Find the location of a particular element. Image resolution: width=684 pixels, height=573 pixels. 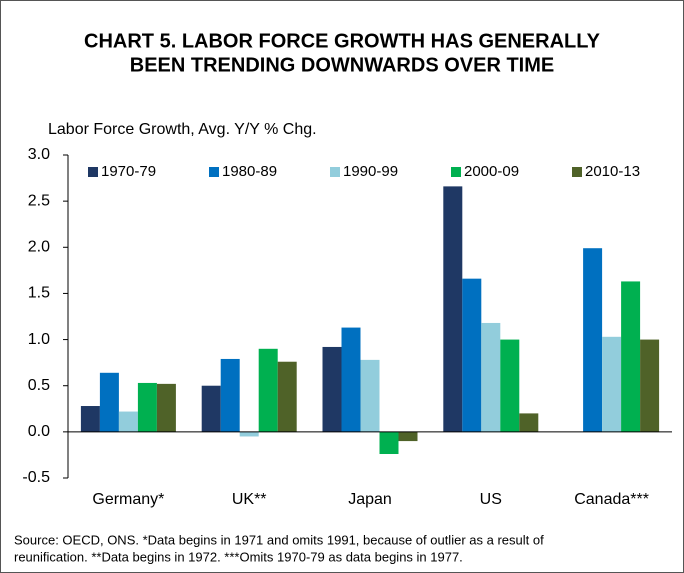

y-tick-label: 1.0 is located at coordinates (39, 339).